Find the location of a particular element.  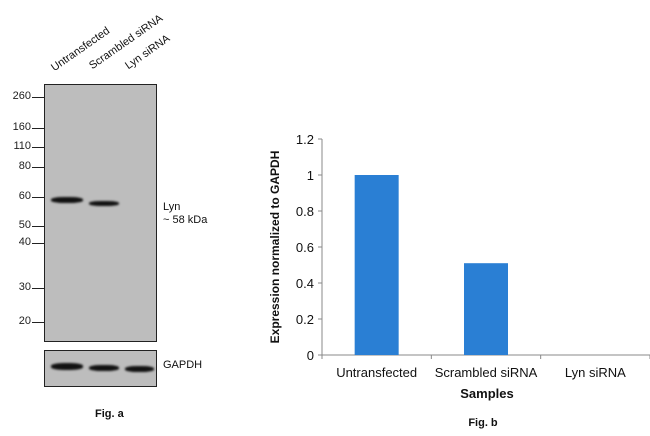

fig-b-caption: Fig. b is located at coordinates (483, 423).